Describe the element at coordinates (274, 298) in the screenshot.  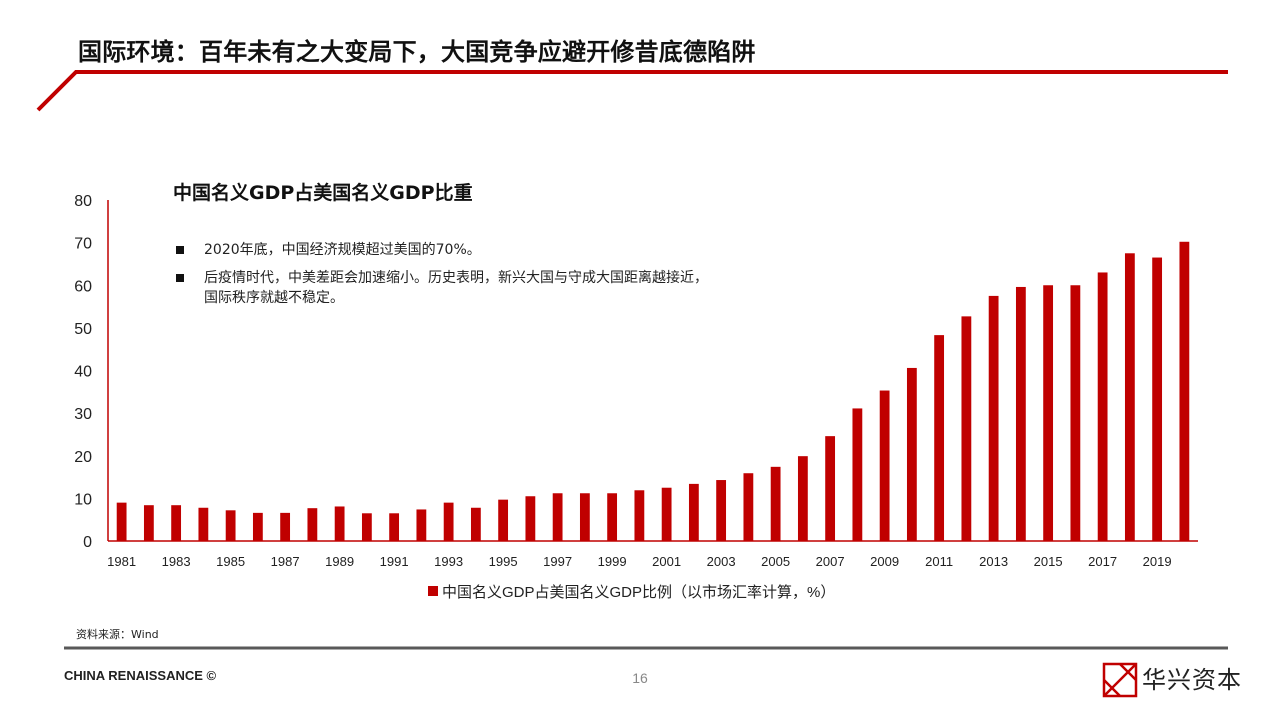
I see `bullet-text: 国际秩序就越不稳定。` at that location.